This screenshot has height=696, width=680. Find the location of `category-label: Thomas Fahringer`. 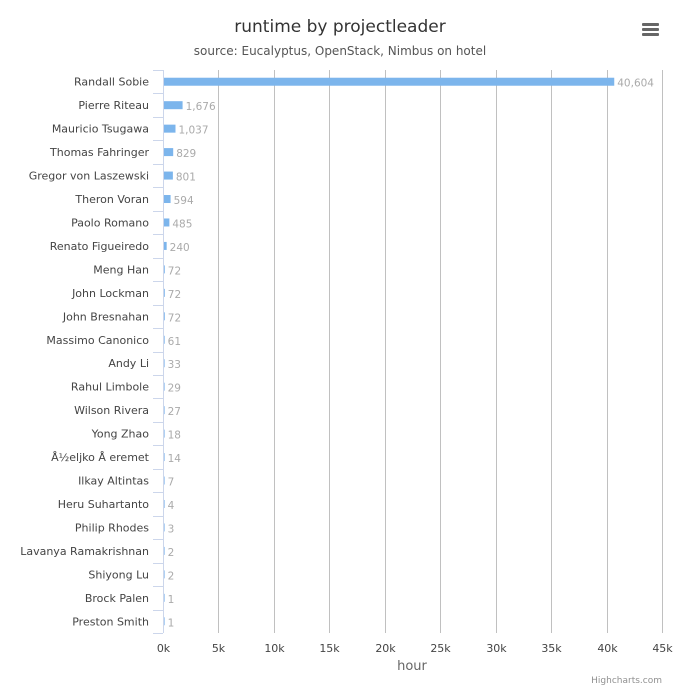

category-label: Thomas Fahringer is located at coordinates (99, 152).